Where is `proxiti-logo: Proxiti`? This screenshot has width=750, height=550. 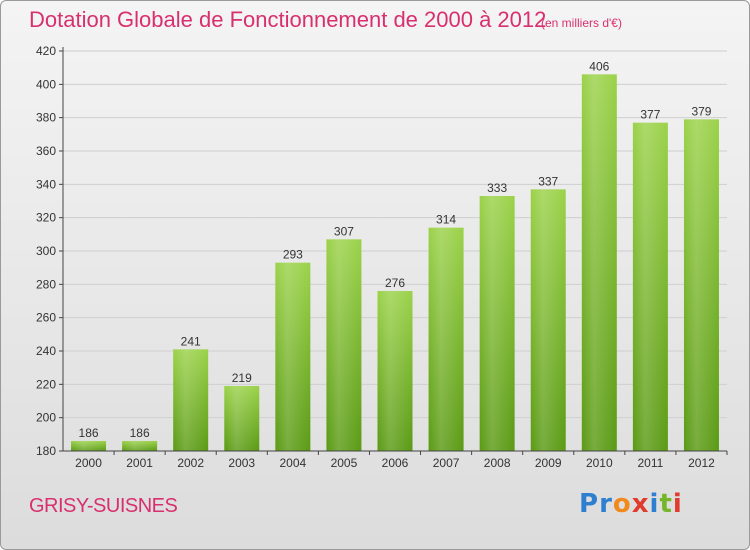
proxiti-logo: Proxiti is located at coordinates (631, 504).